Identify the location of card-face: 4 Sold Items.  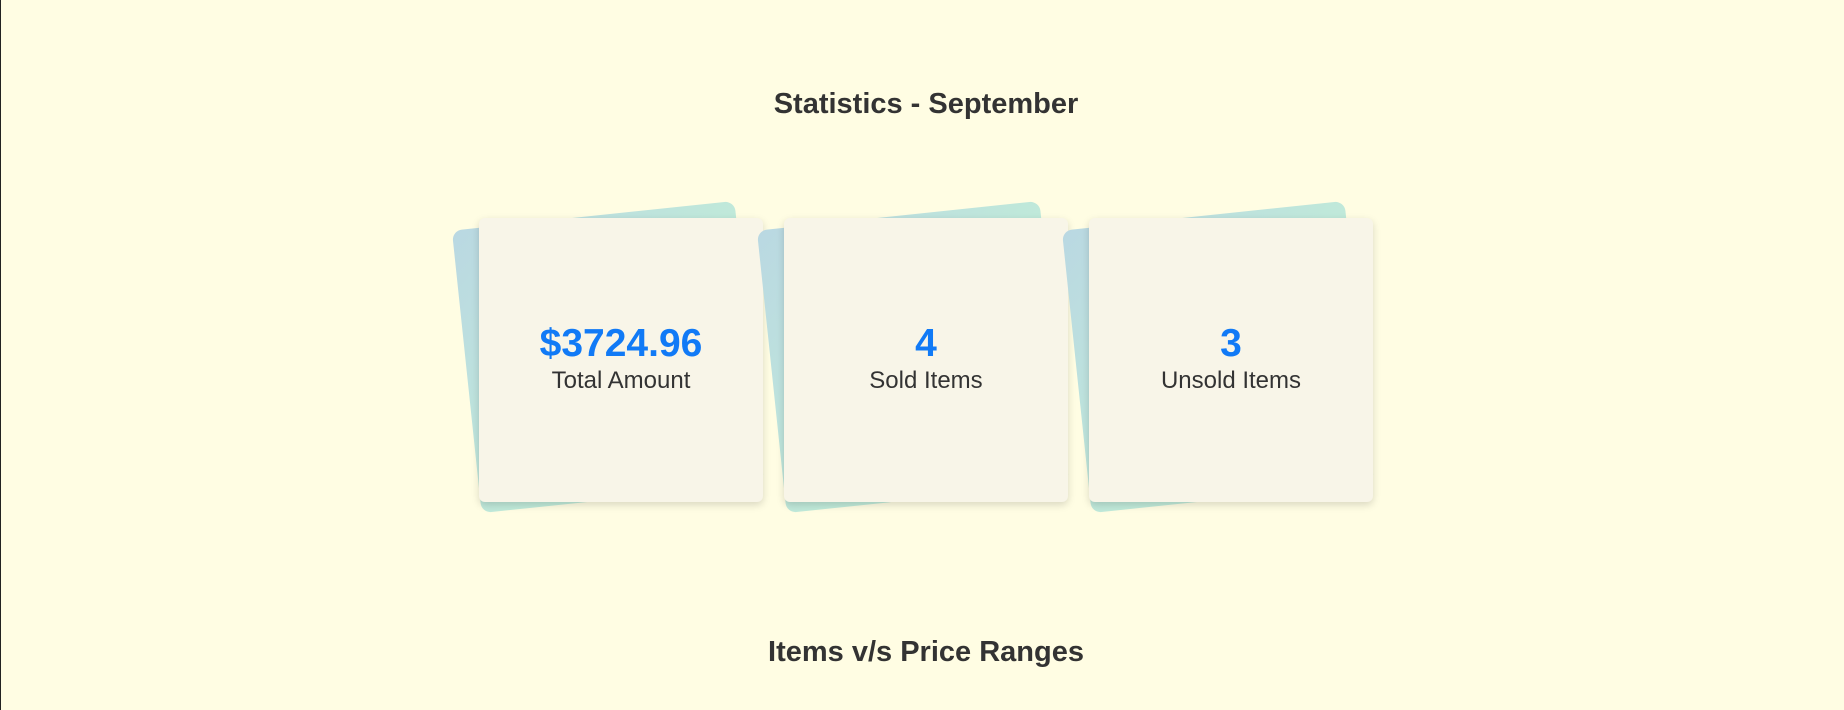
(926, 360).